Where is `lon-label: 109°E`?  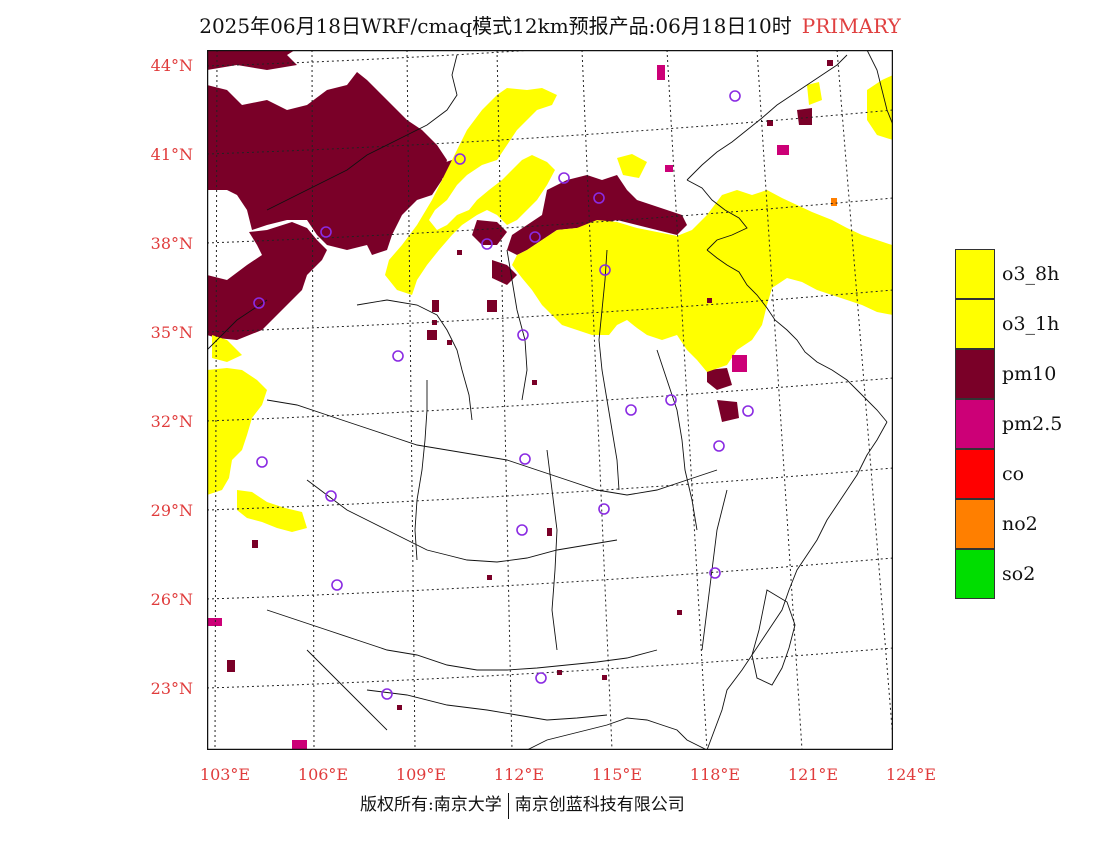 lon-label: 109°E is located at coordinates (421, 774).